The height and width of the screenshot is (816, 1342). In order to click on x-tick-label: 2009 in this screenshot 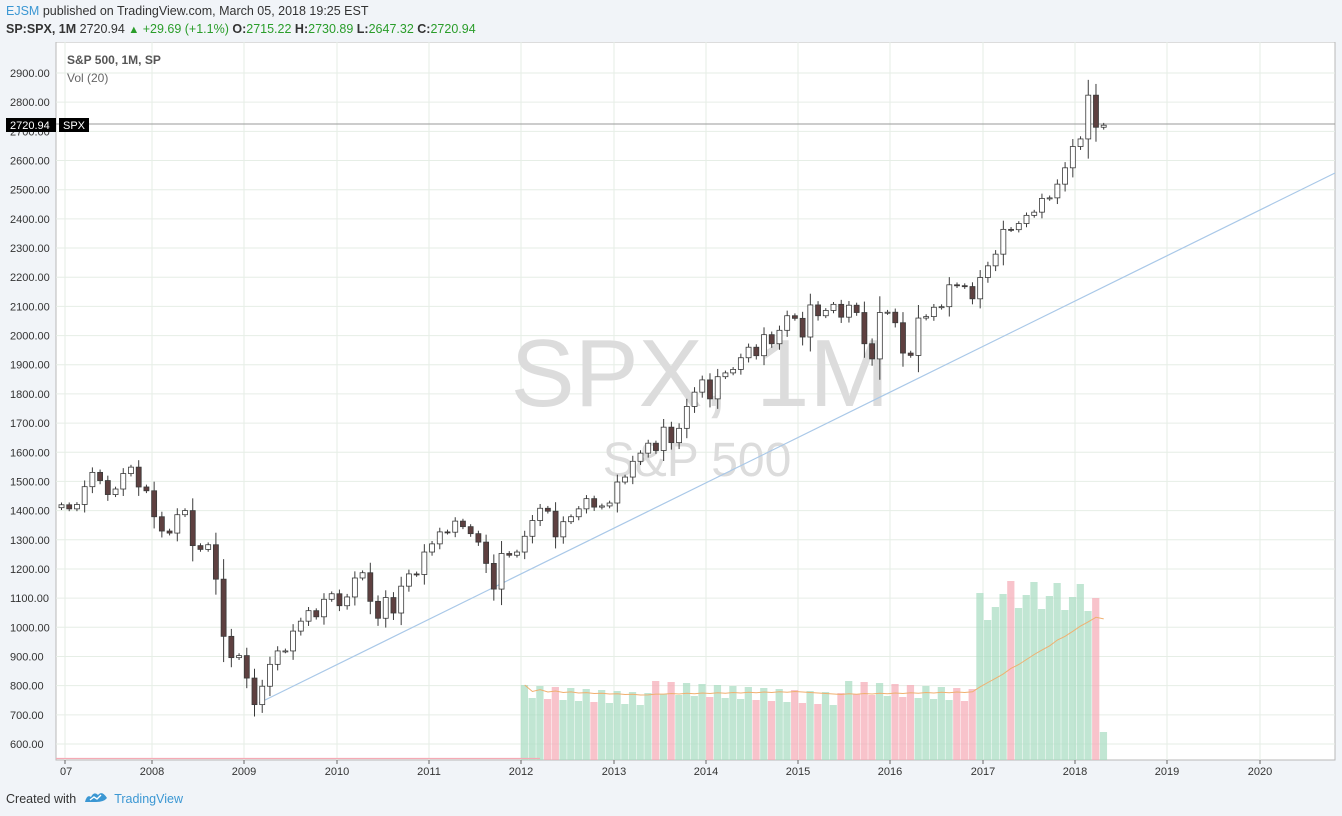, I will do `click(244, 772)`.